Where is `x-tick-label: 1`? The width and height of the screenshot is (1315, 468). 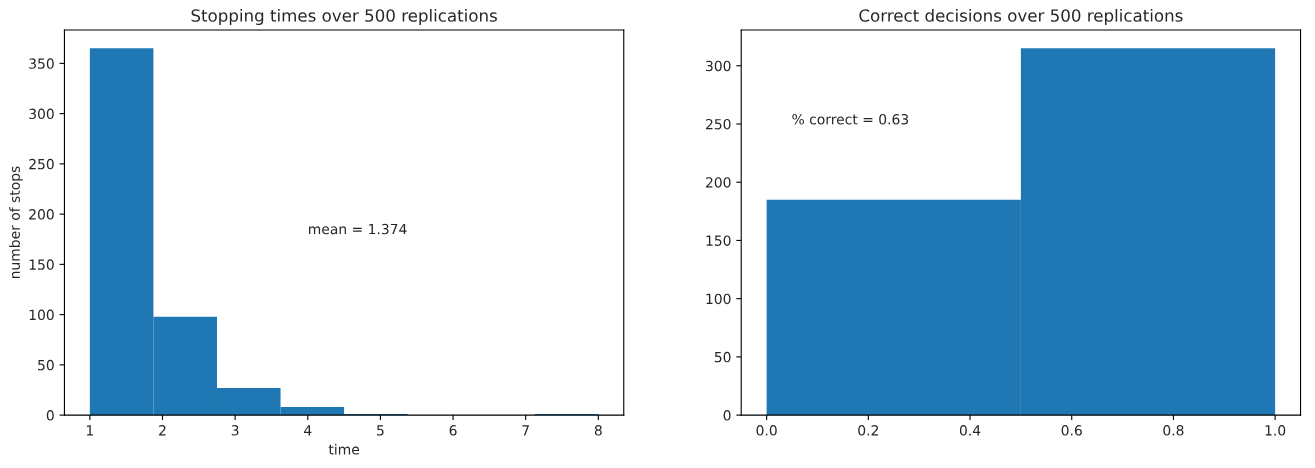 x-tick-label: 1 is located at coordinates (89, 430).